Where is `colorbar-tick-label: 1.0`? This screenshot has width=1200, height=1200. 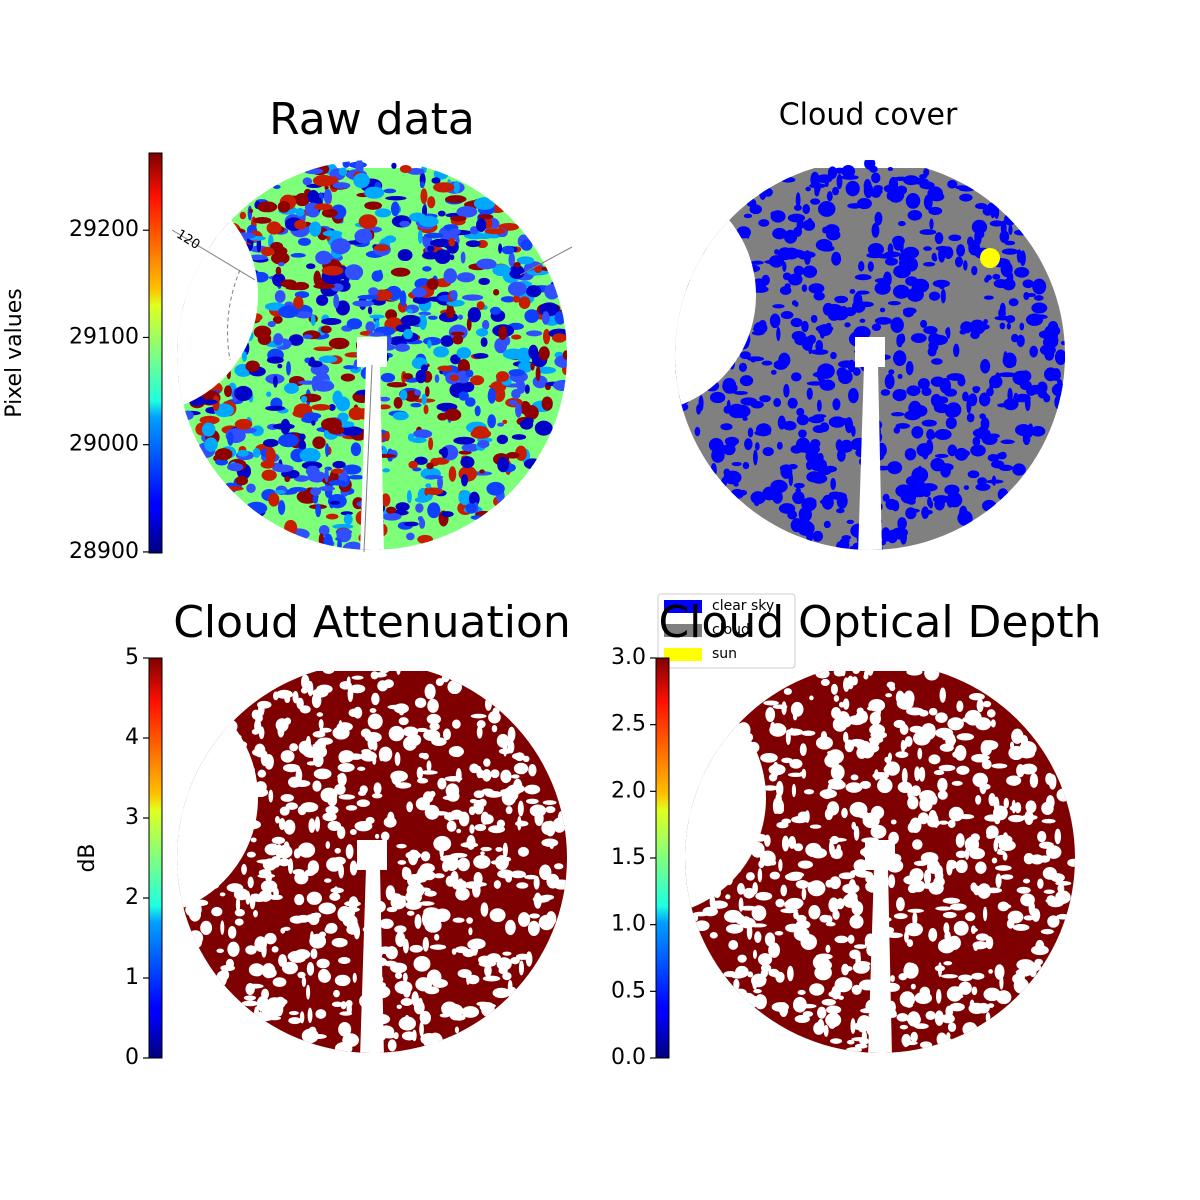
colorbar-tick-label: 1.0 is located at coordinates (628, 924).